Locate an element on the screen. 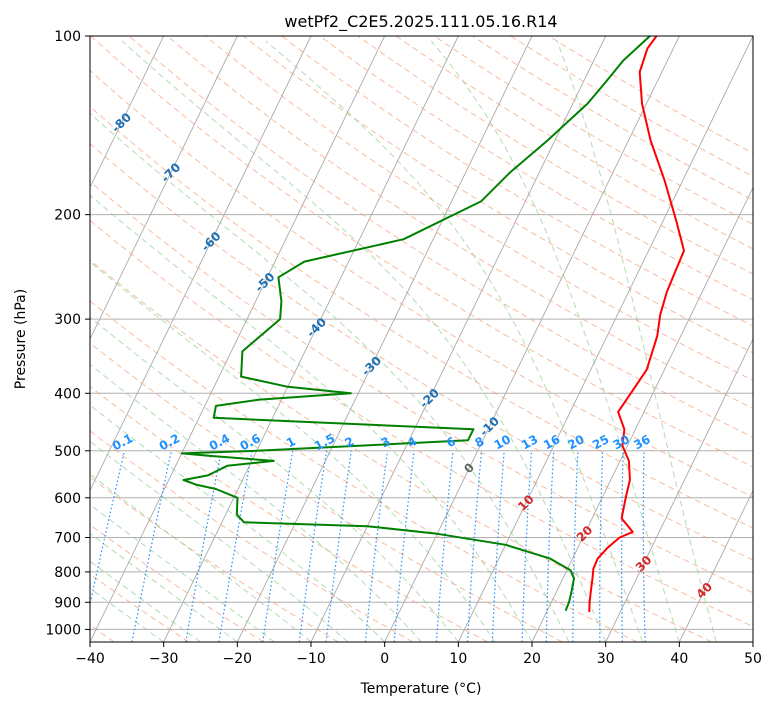  mixing-ratio-label: 0.2 is located at coordinates (169, 442).